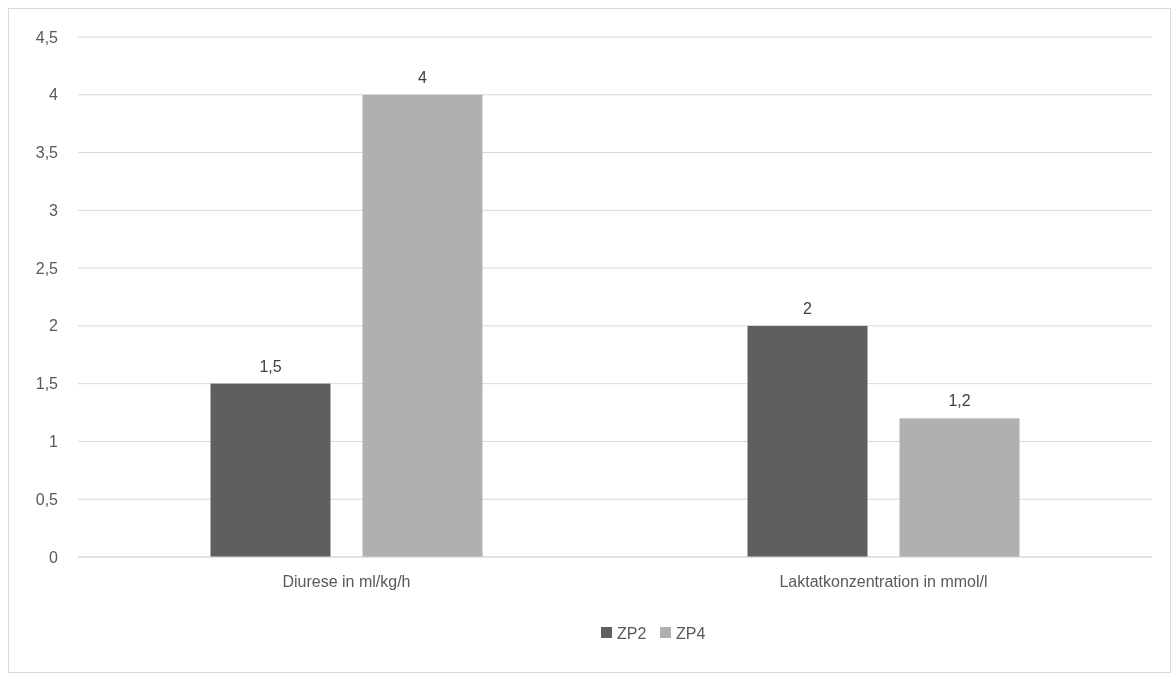 The width and height of the screenshot is (1172, 674). What do you see at coordinates (47, 499) in the screenshot?
I see `y-tick-label: 0,5` at bounding box center [47, 499].